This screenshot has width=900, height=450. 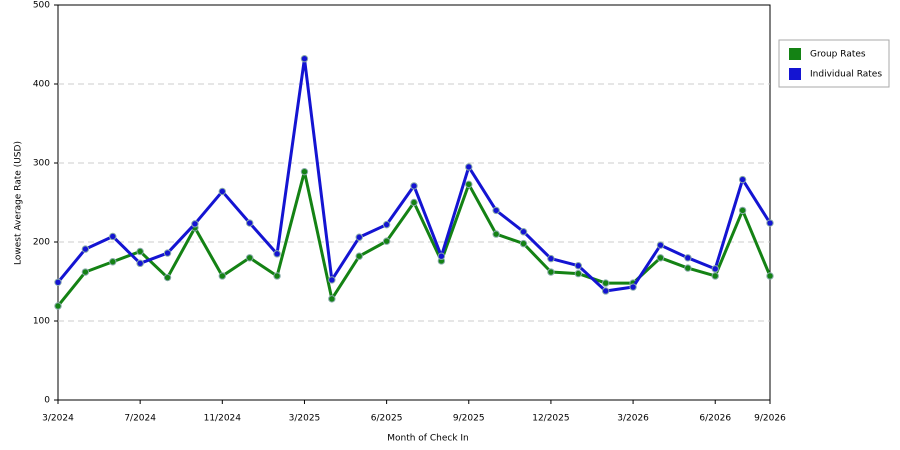 What do you see at coordinates (846, 75) in the screenshot?
I see `legend-label: Individual Rates` at bounding box center [846, 75].